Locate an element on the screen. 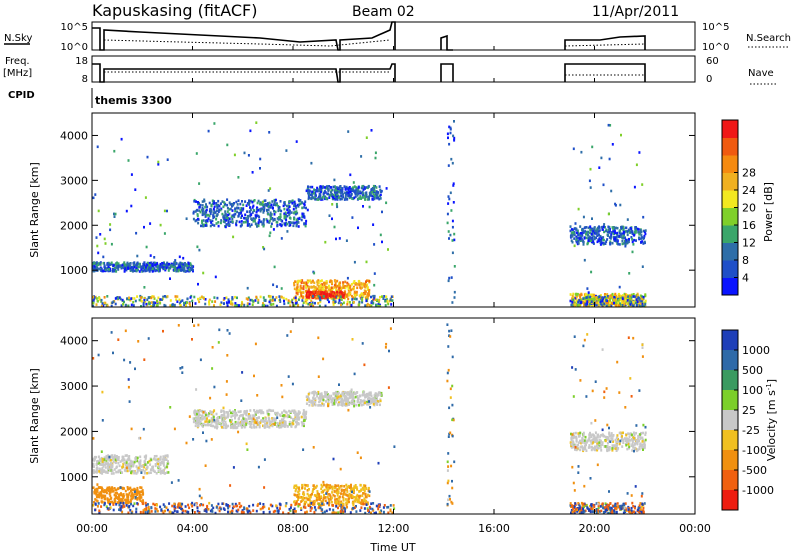 The image size is (800, 554). freq-right-tick-top: 60 is located at coordinates (712, 61).